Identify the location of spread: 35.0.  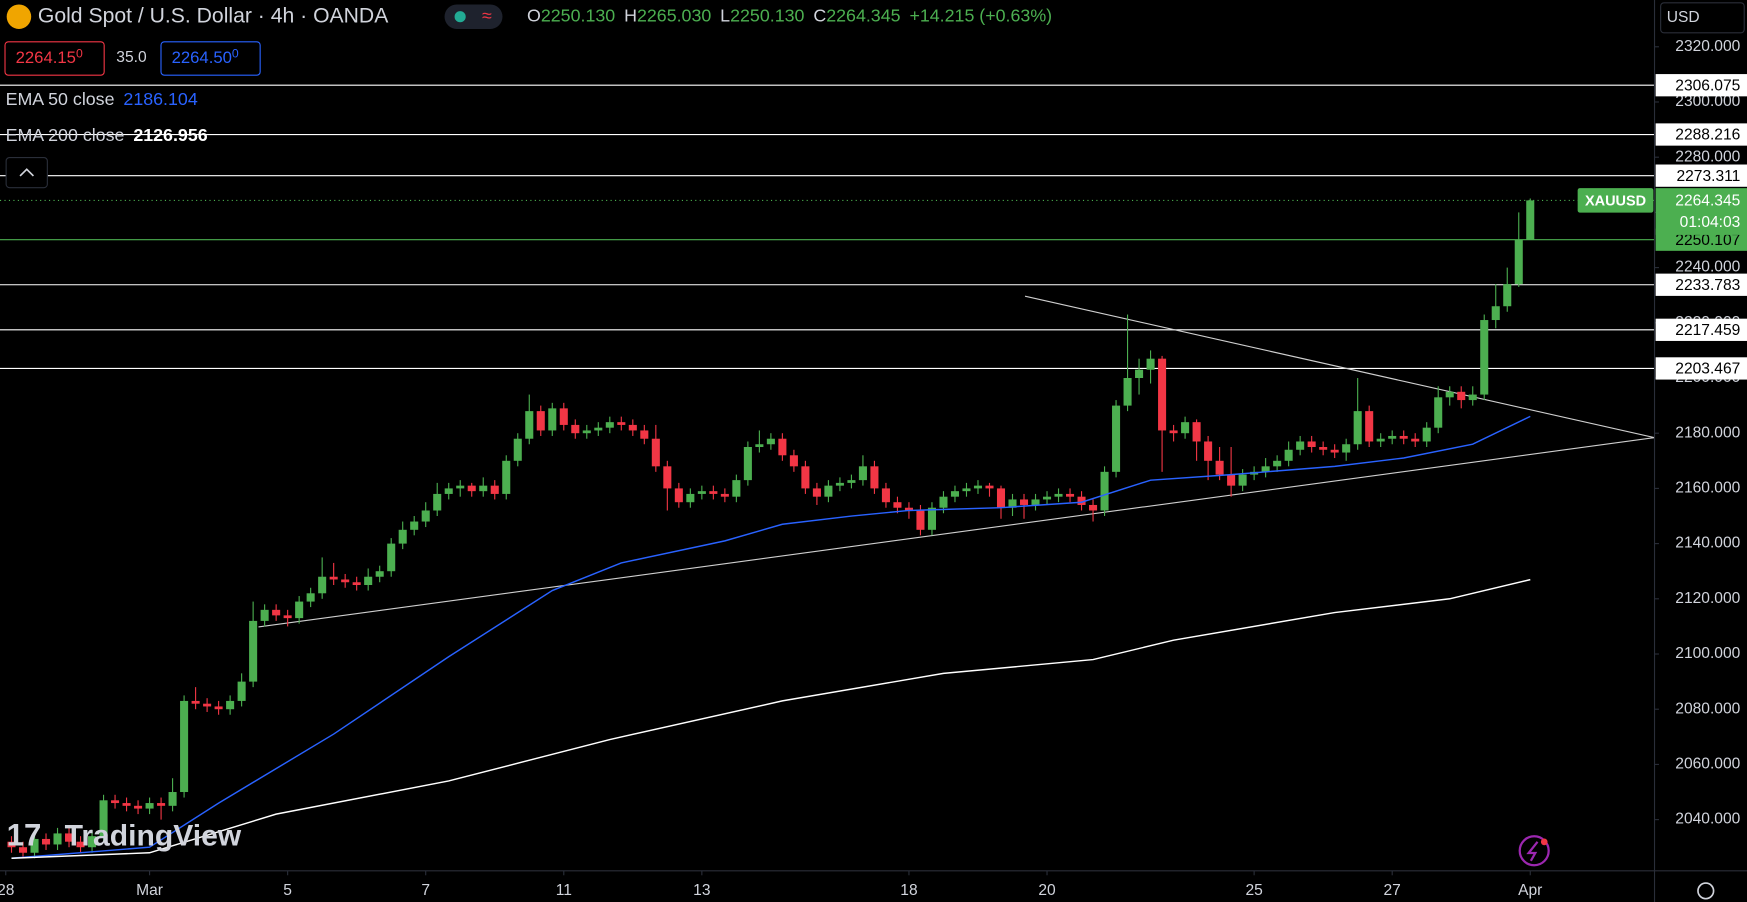
(131, 57).